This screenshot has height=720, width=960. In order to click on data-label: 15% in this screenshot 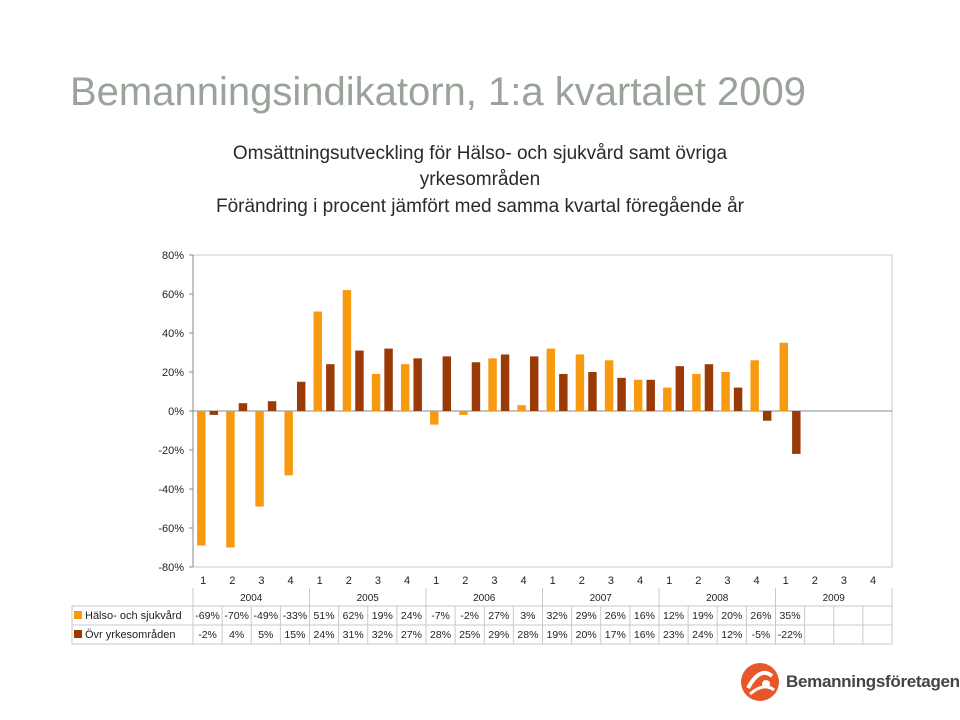, I will do `click(294, 635)`.